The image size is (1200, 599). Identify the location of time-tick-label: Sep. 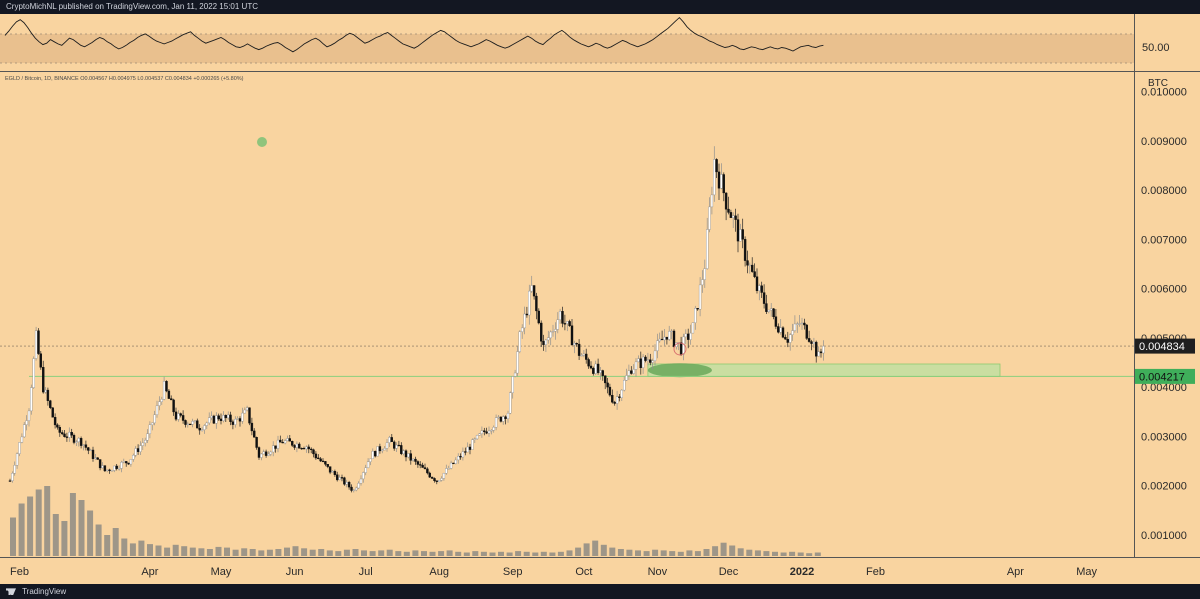
(513, 572).